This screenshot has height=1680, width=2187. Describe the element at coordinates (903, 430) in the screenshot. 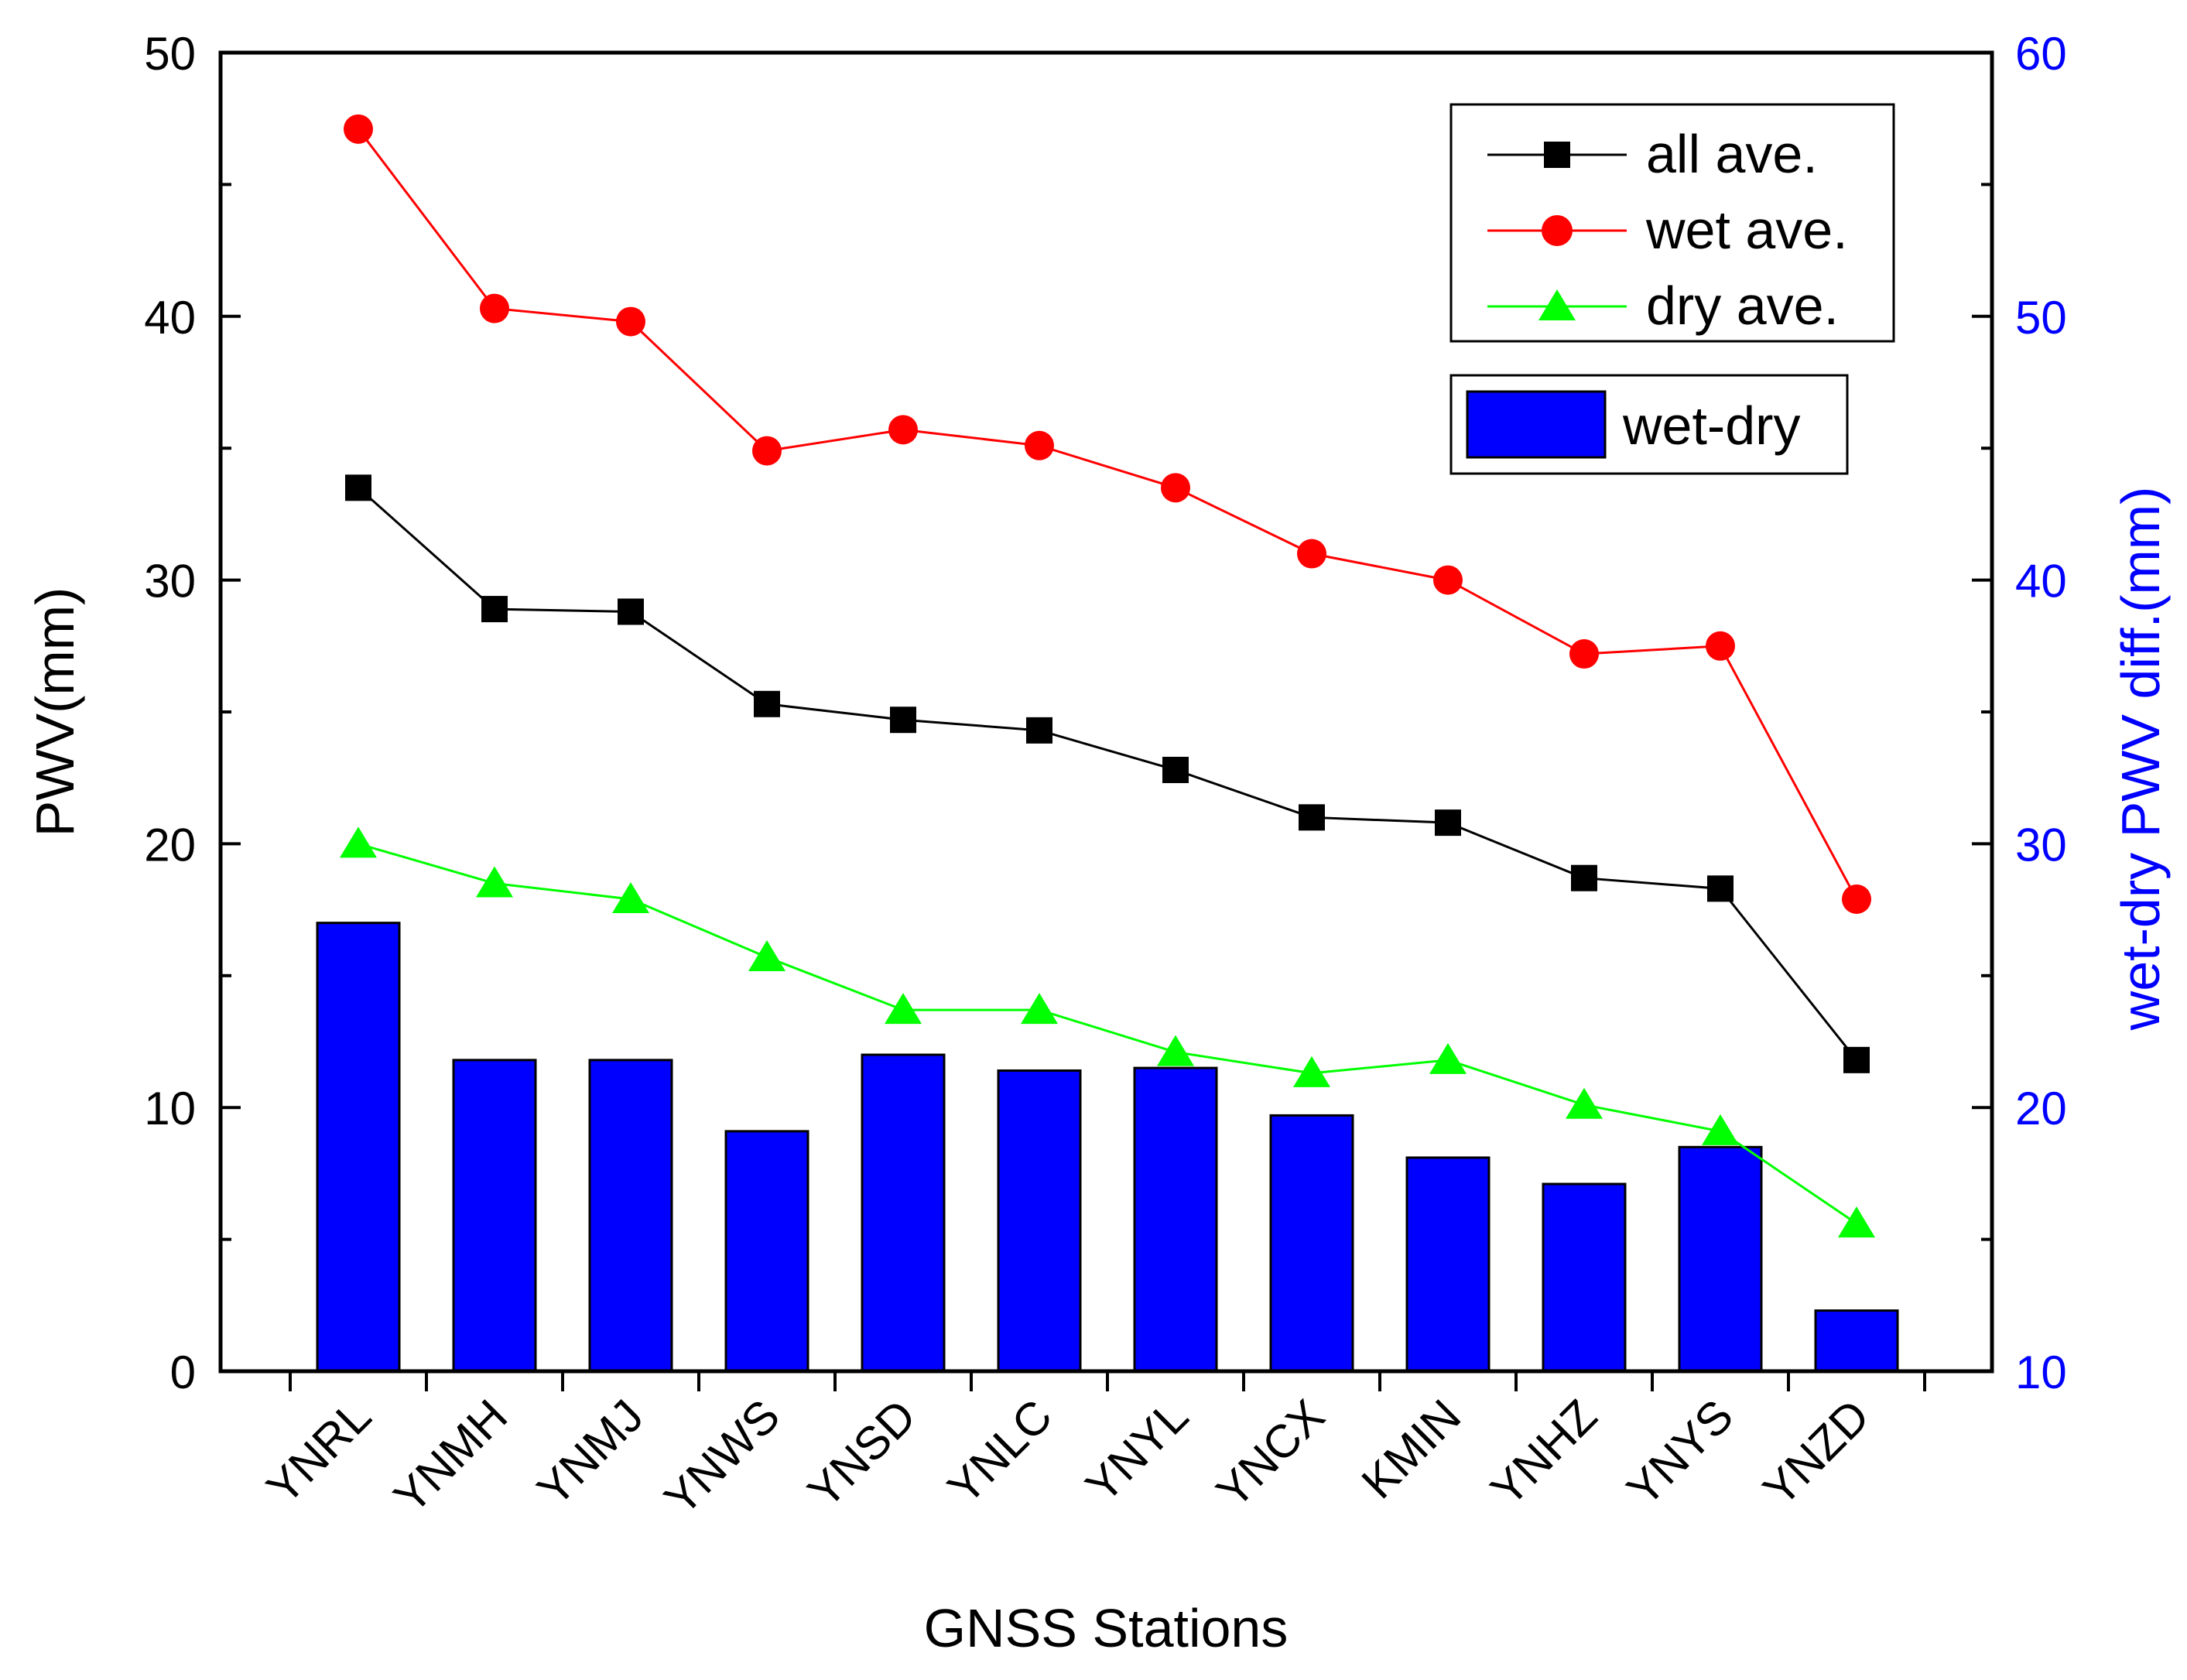

I see `point-wet-ynsd` at that location.